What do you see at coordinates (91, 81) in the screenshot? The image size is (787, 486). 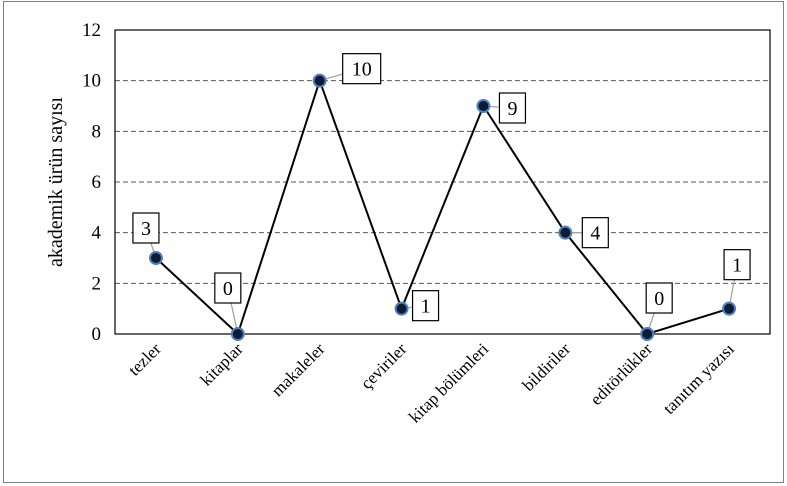 I see `y-tick-label: 10` at bounding box center [91, 81].